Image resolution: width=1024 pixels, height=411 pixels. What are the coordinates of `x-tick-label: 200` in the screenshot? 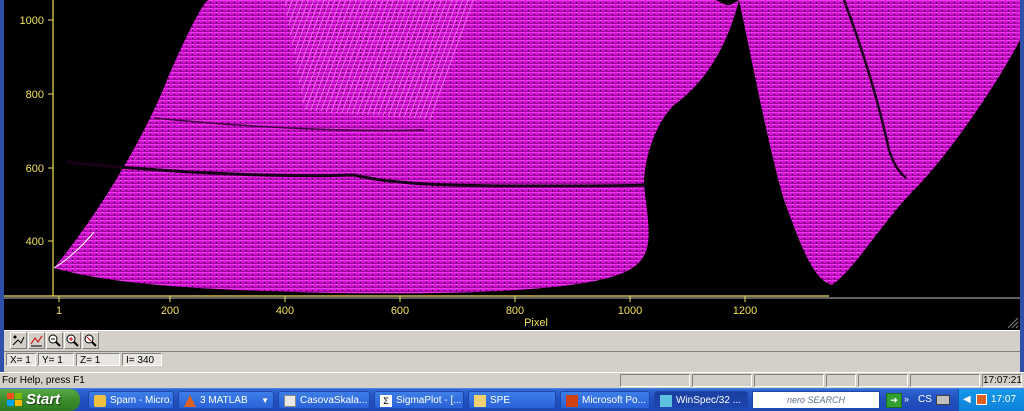 It's located at (170, 311).